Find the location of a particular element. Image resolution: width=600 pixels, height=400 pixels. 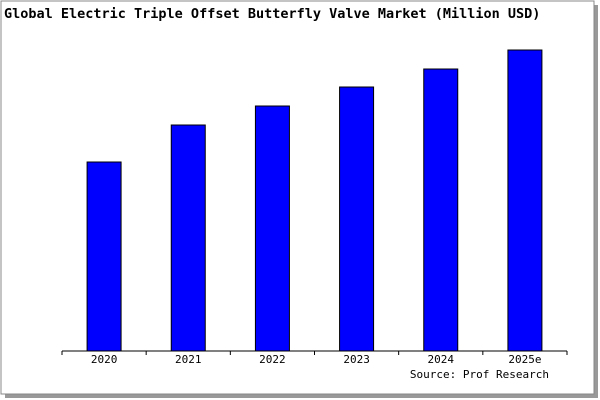

x-tick-label: 2022 is located at coordinates (272, 359).